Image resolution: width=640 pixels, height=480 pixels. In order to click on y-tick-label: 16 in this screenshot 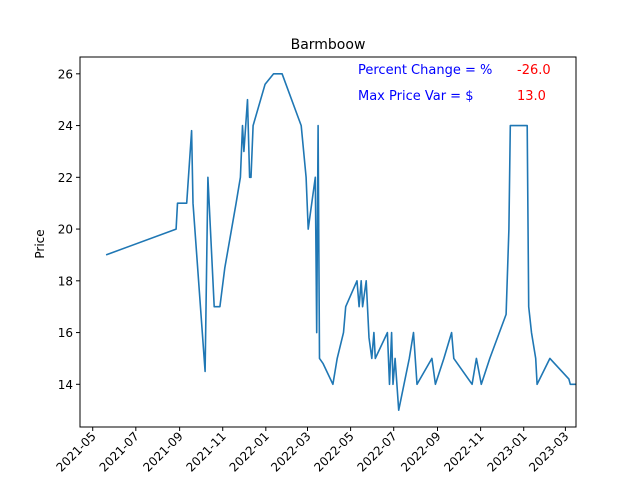, I will do `click(65, 333)`.